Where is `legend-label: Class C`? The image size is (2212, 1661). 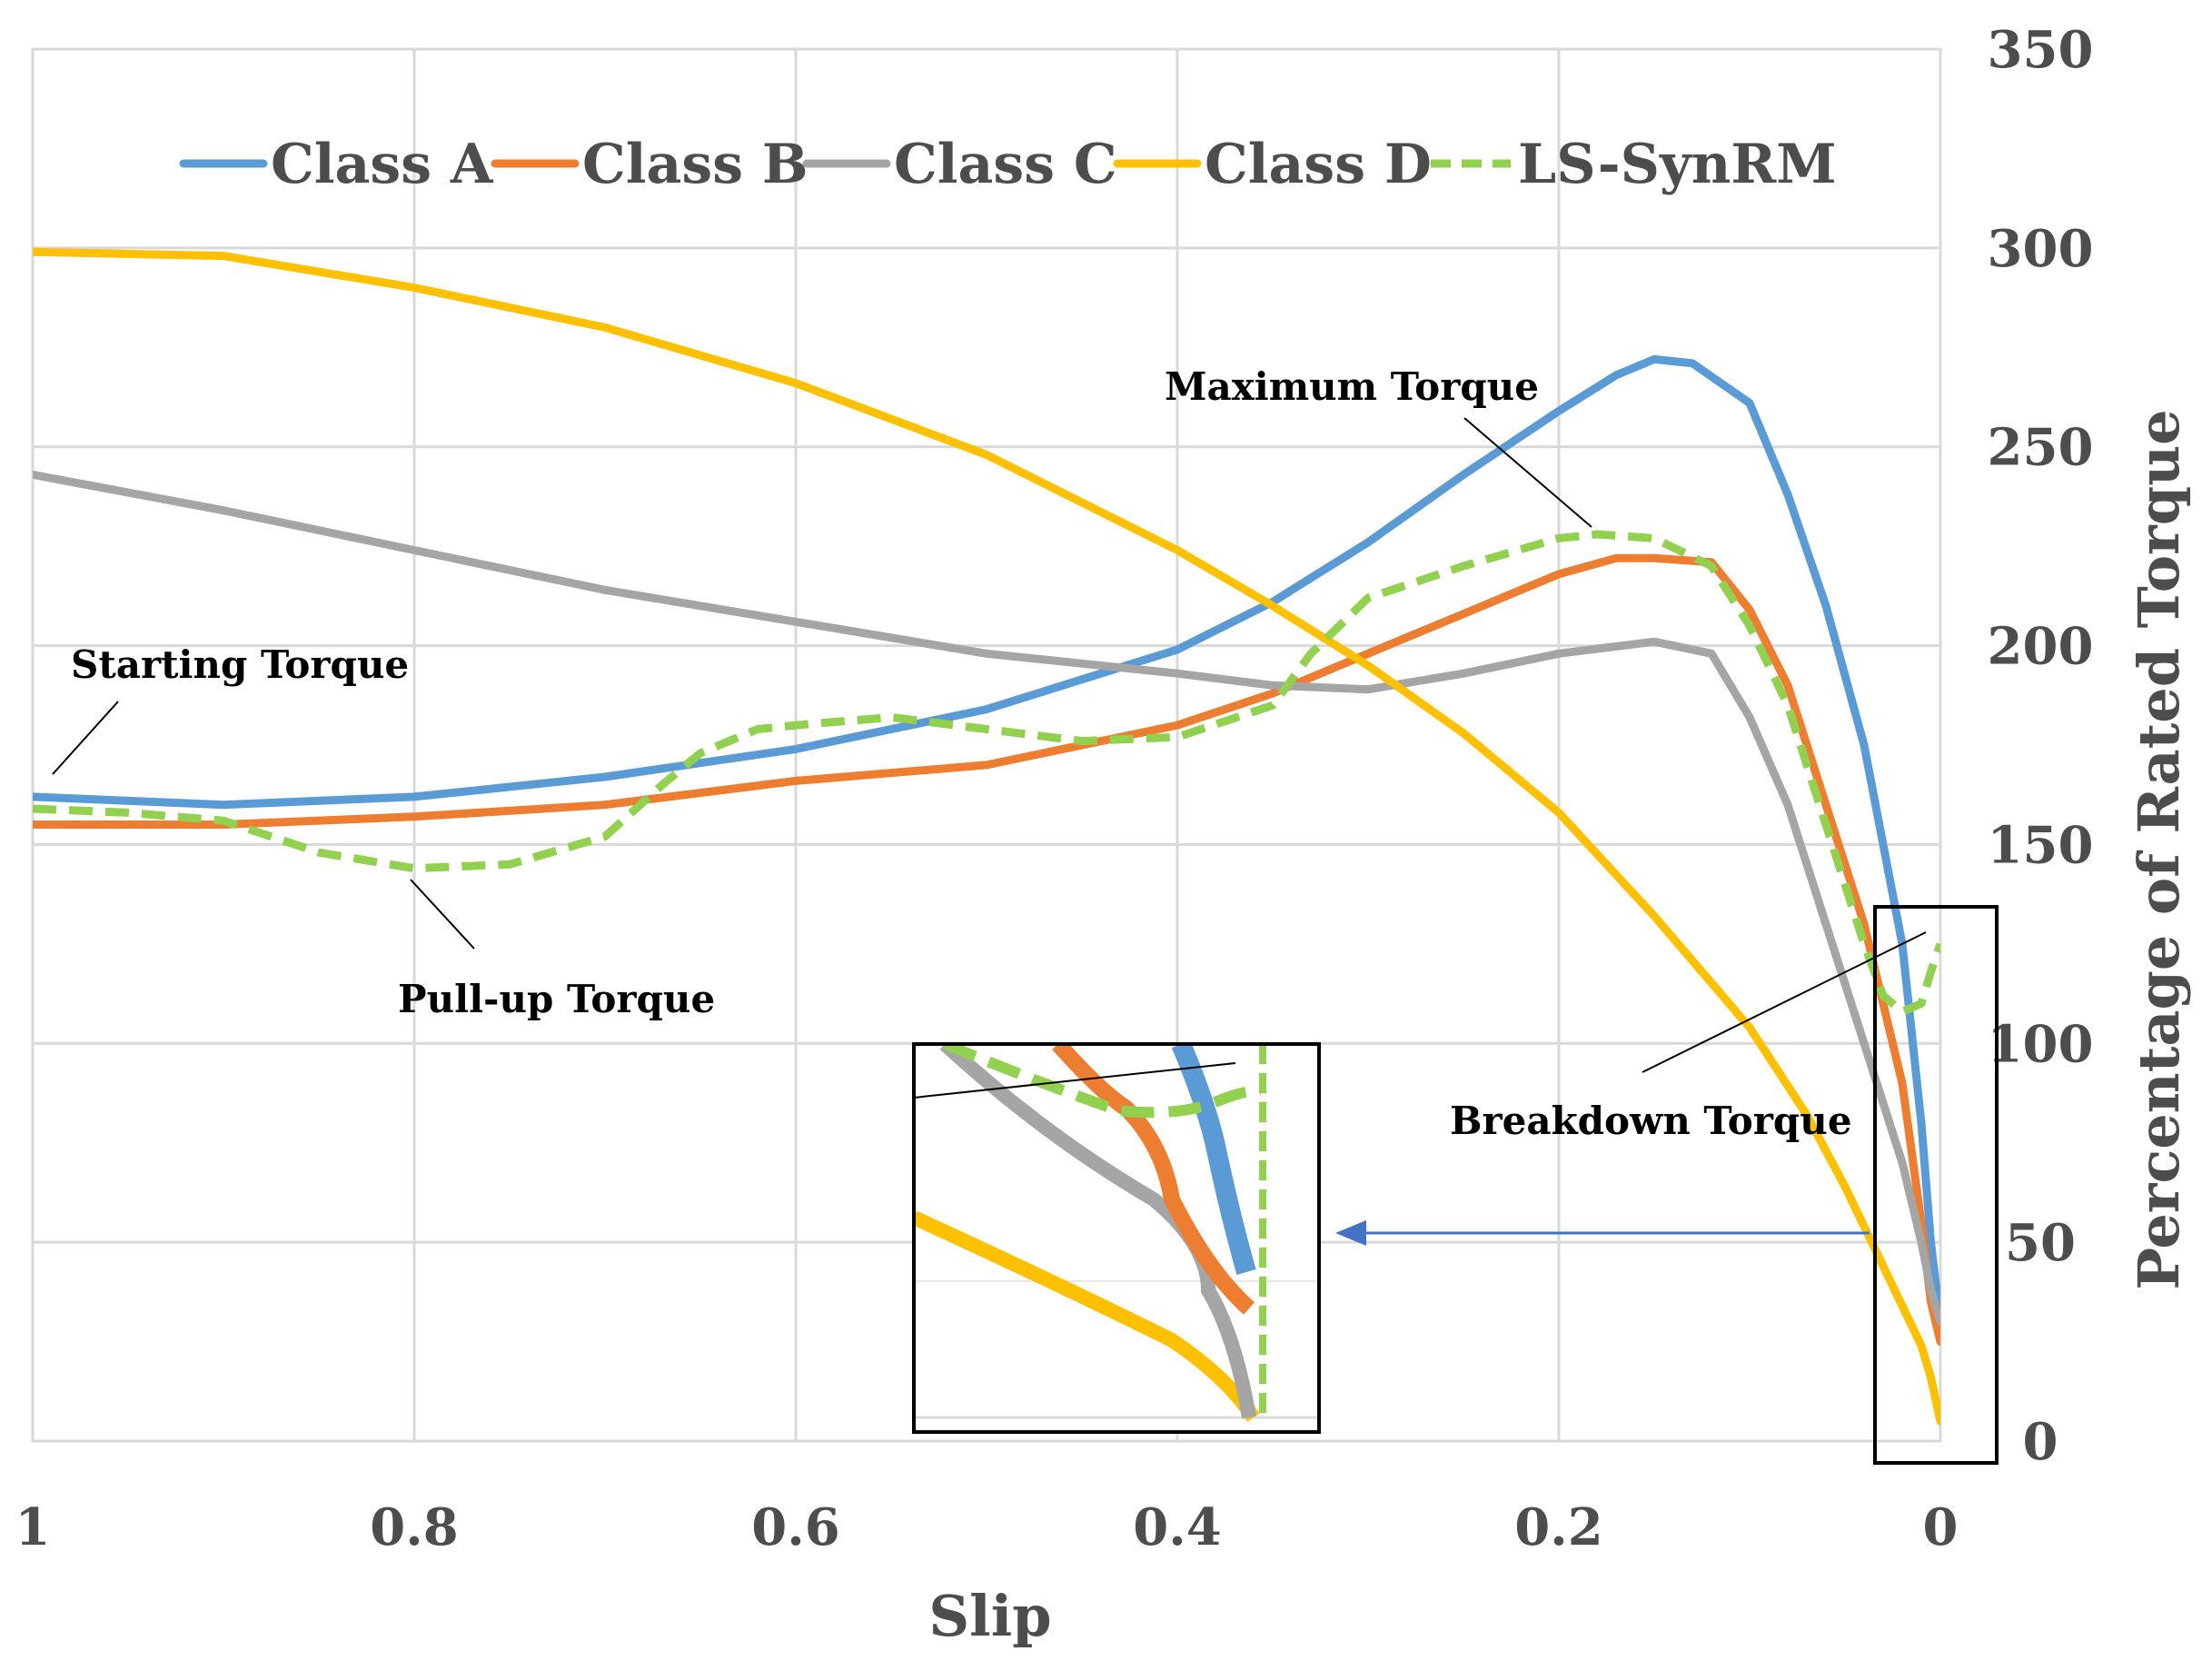 legend-label: Class C is located at coordinates (1005, 164).